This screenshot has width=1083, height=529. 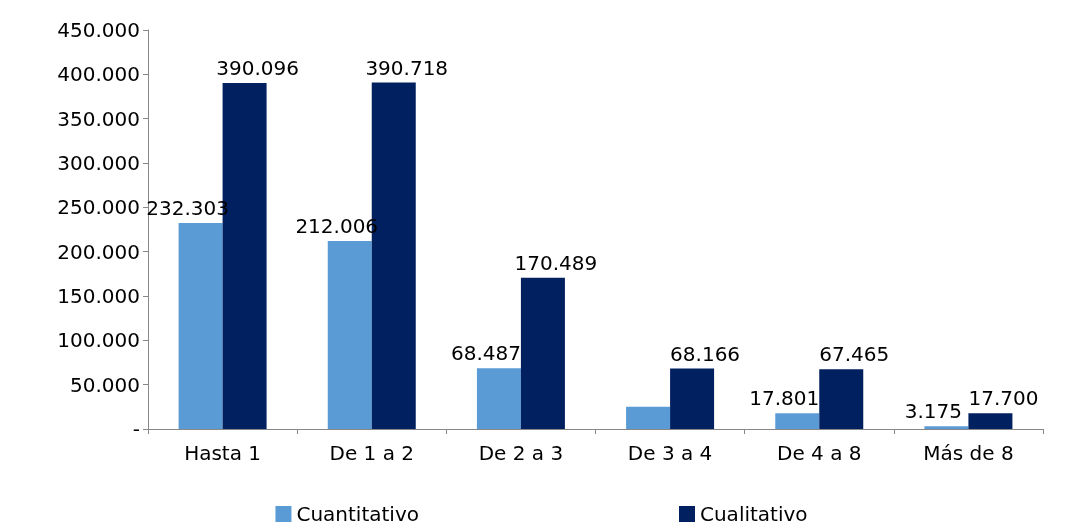 What do you see at coordinates (705, 353) in the screenshot?
I see `data-label: 68.166` at bounding box center [705, 353].